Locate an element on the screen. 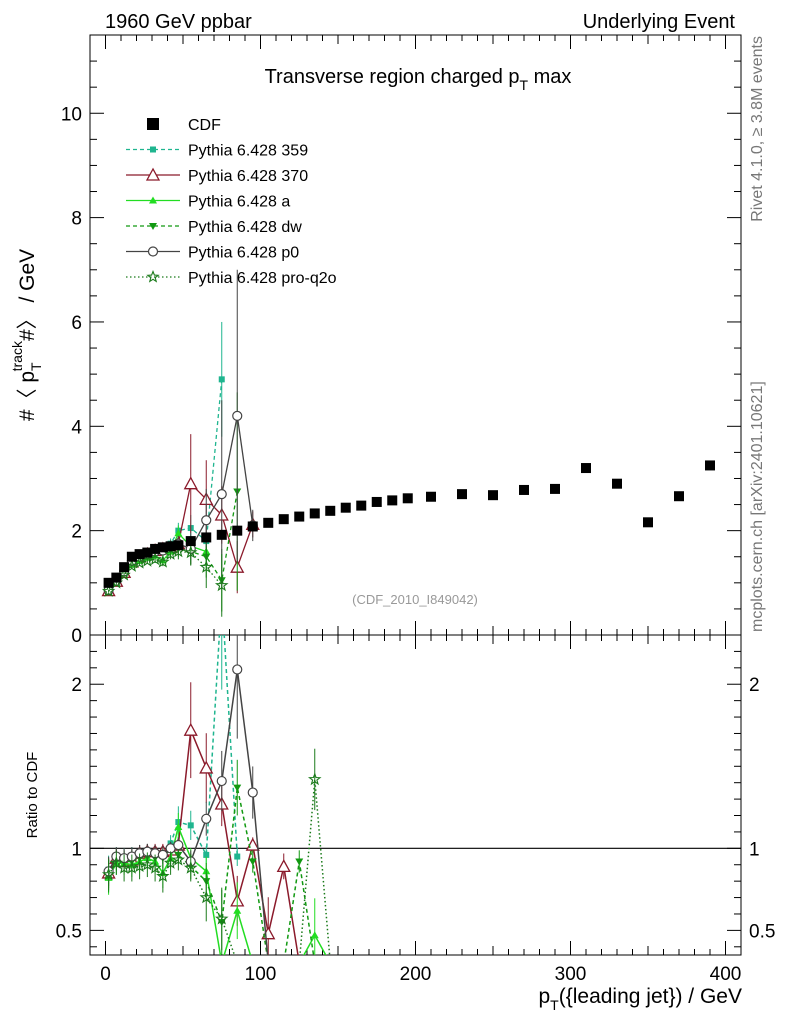 This screenshot has width=786, height=1024. side-mcplots-label: mcplots.cern.ch [arXiv:2401.10621] is located at coordinates (757, 506).